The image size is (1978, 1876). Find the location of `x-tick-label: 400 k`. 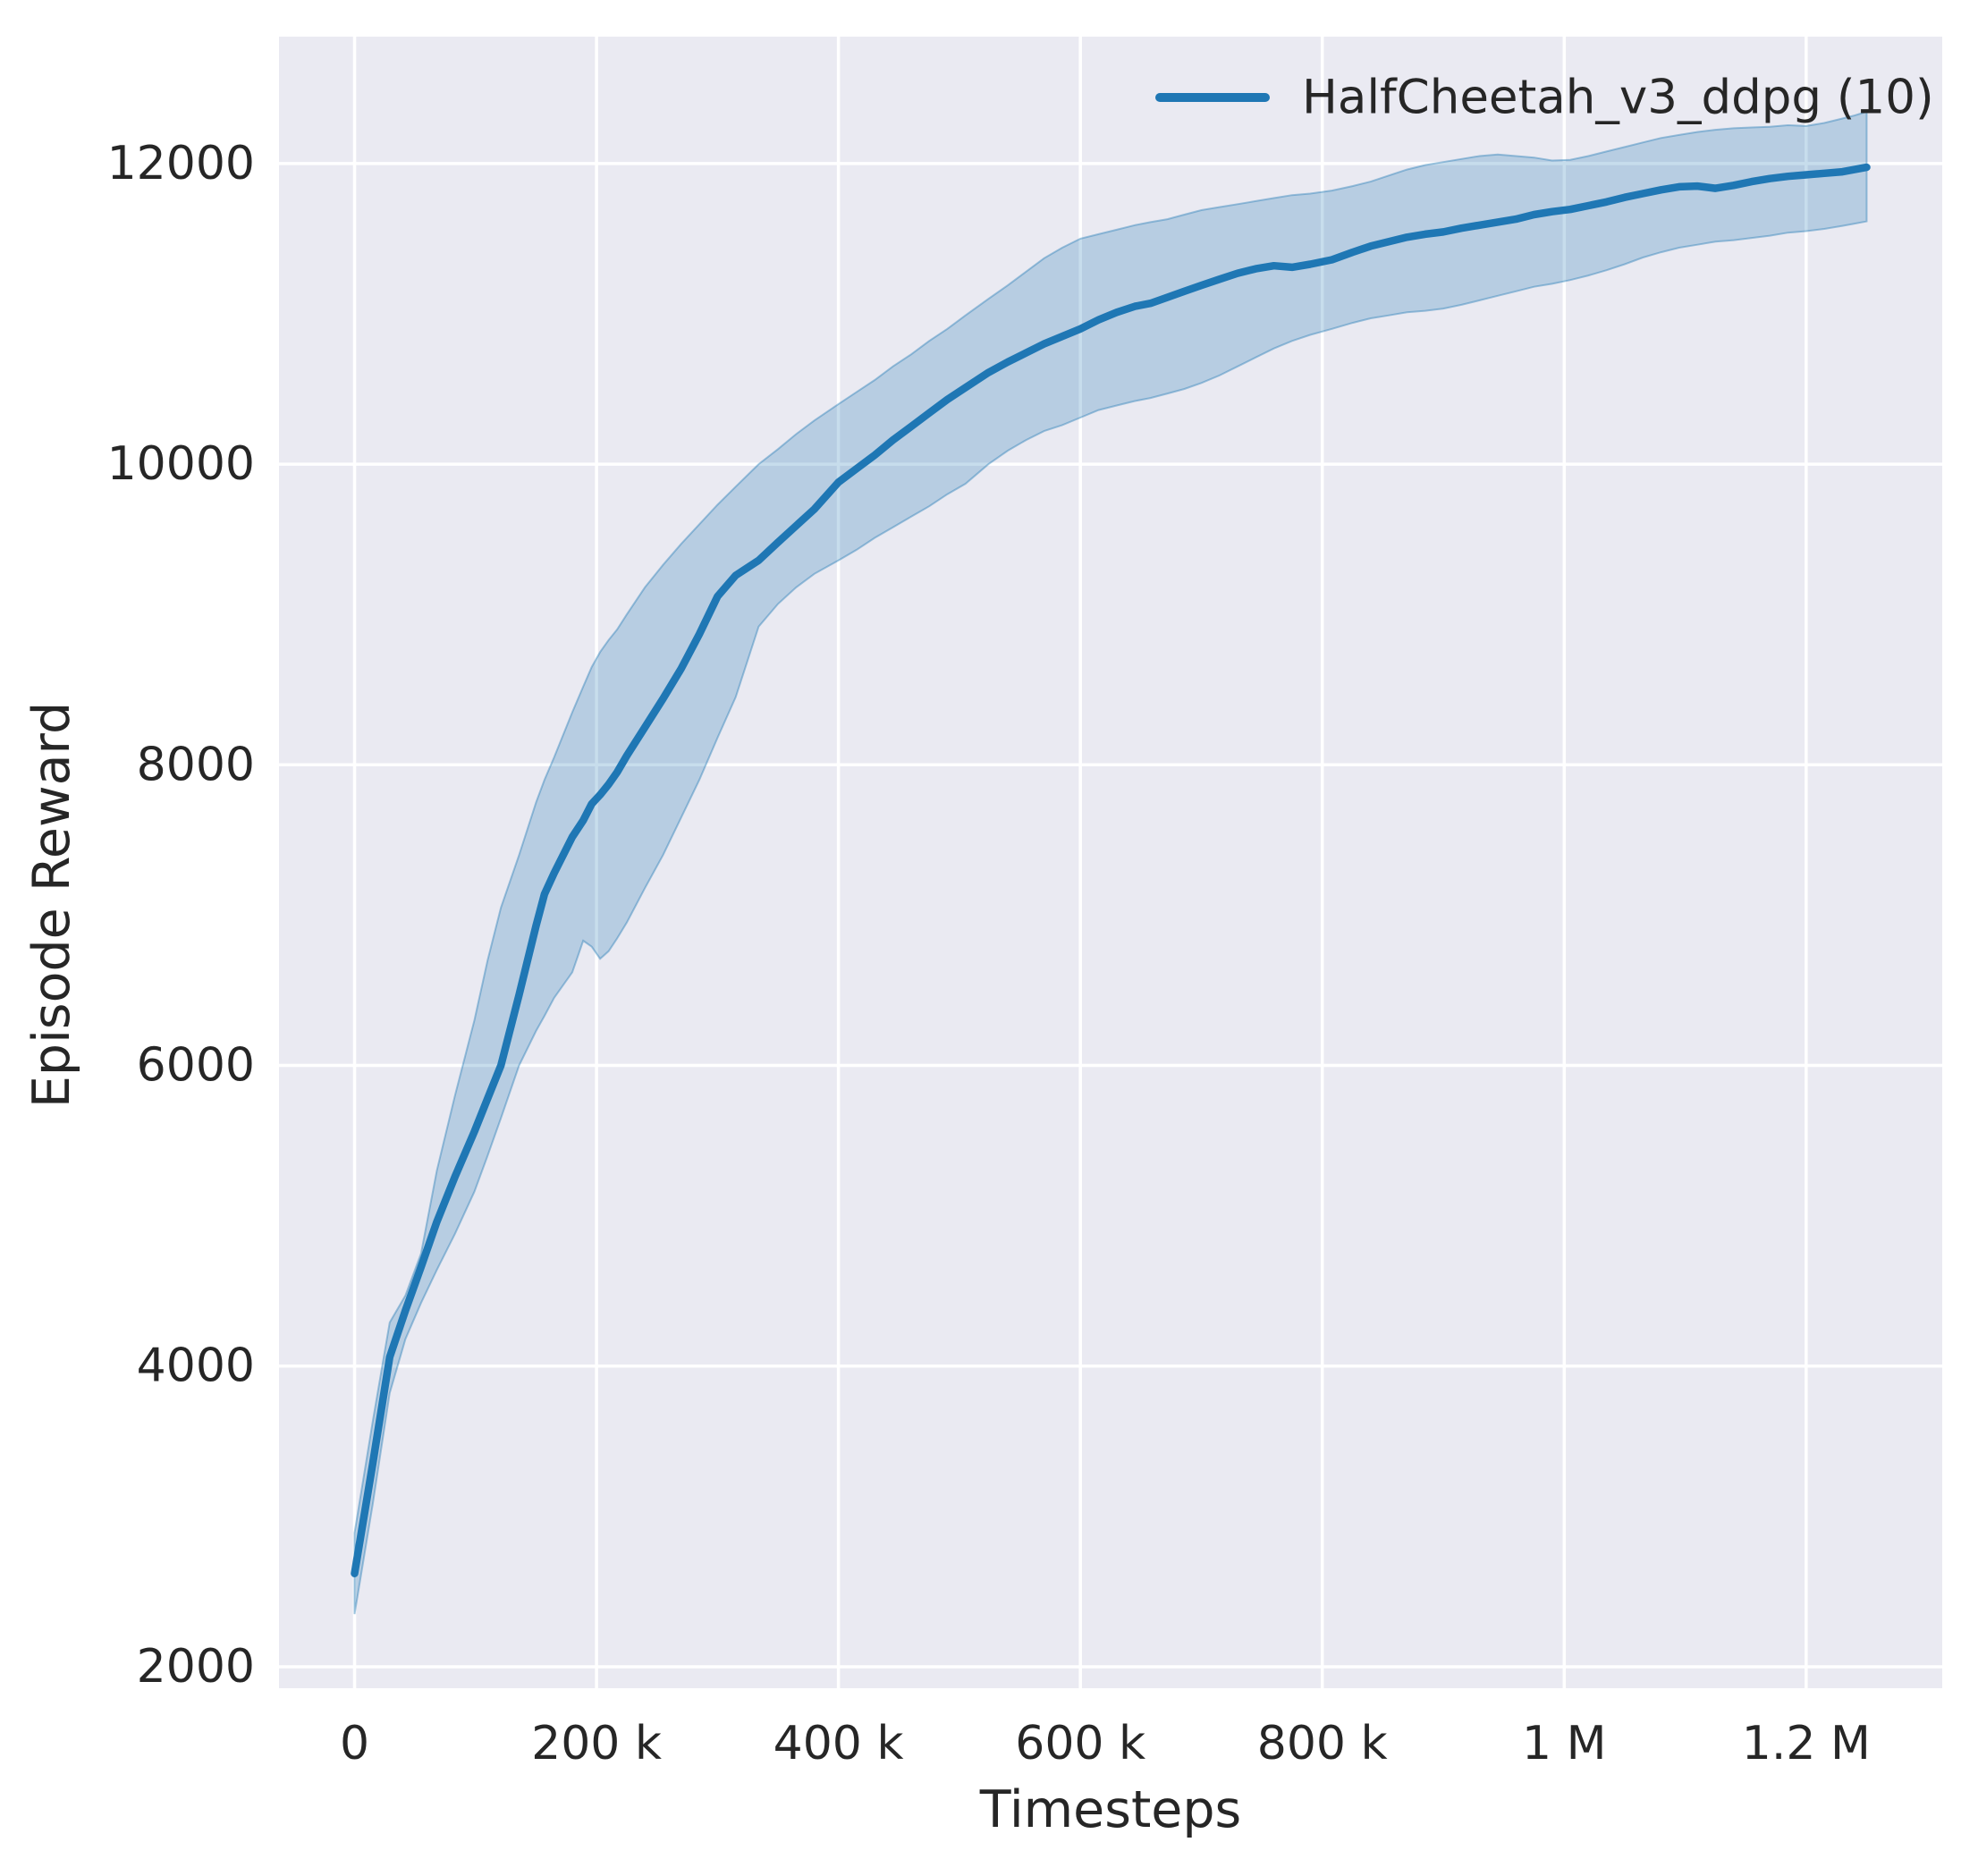

x-tick-label: 400 k is located at coordinates (838, 1743).